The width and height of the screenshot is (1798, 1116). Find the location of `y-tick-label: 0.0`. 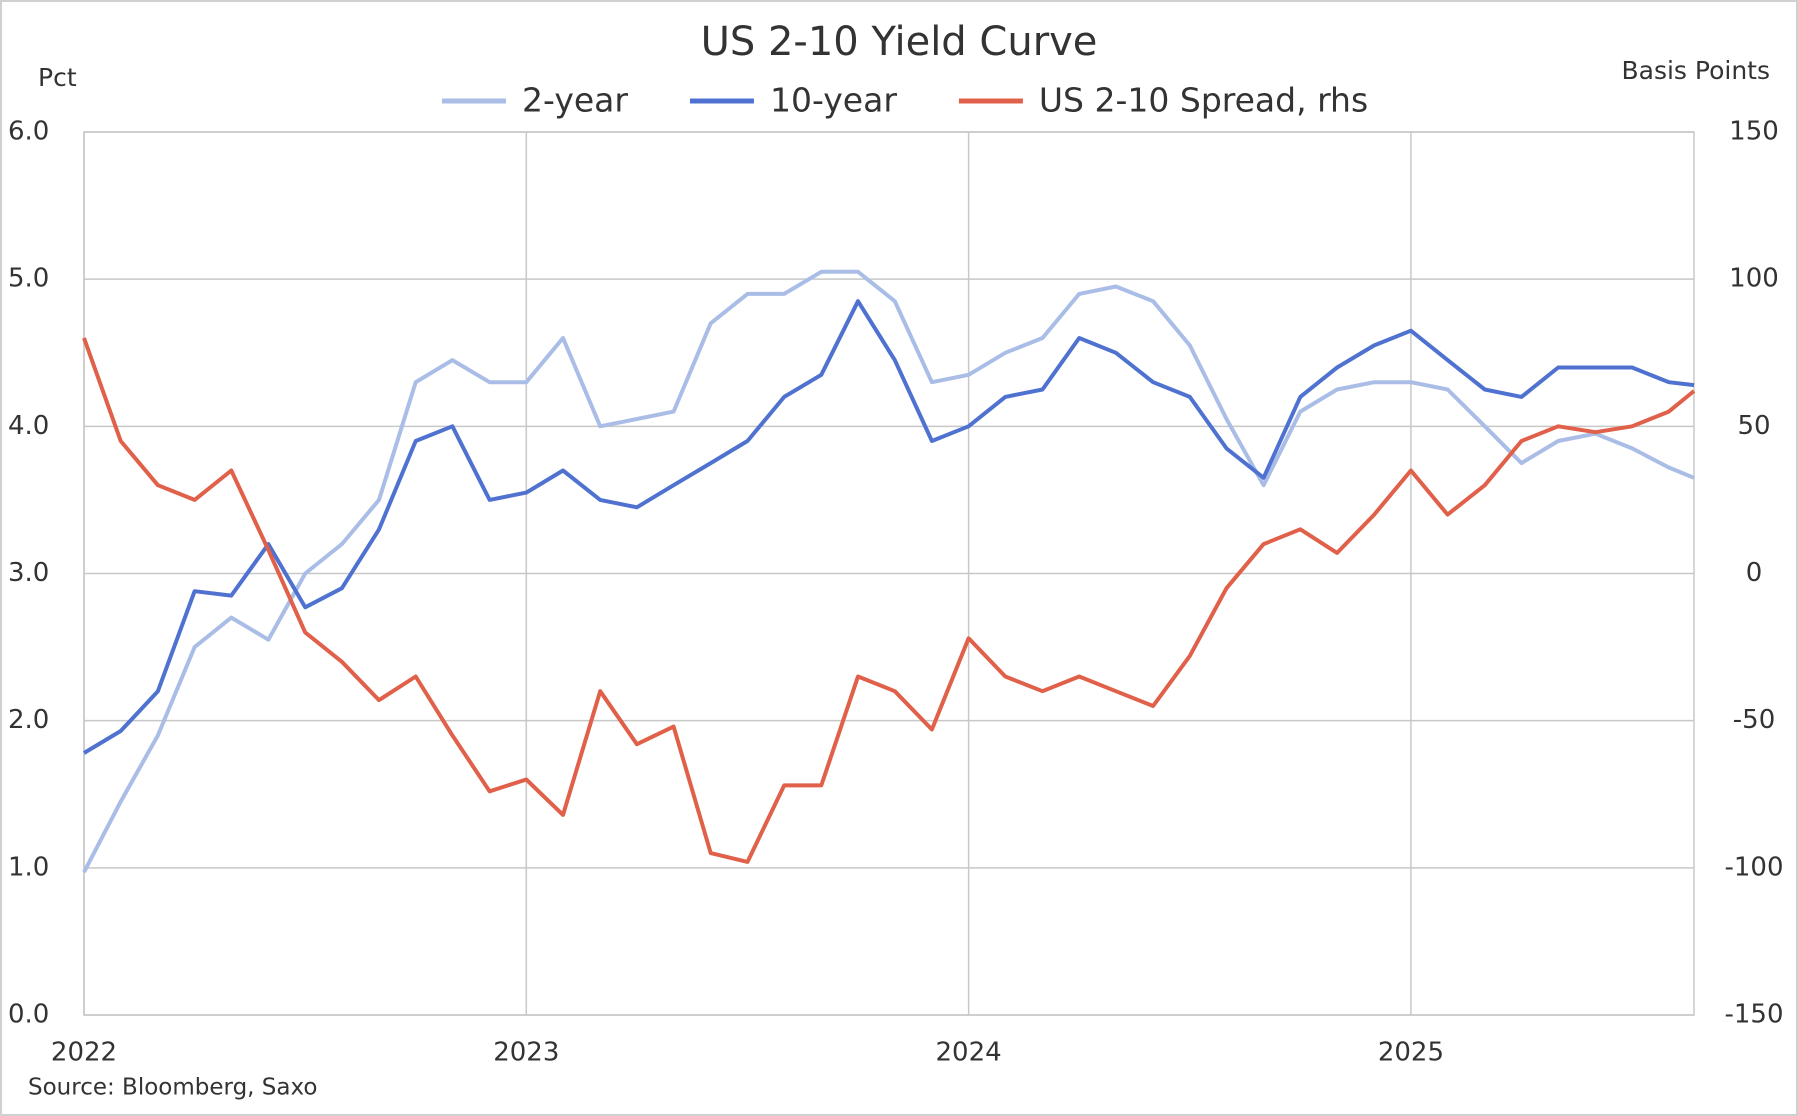

y-tick-label: 0.0 is located at coordinates (28, 1015).